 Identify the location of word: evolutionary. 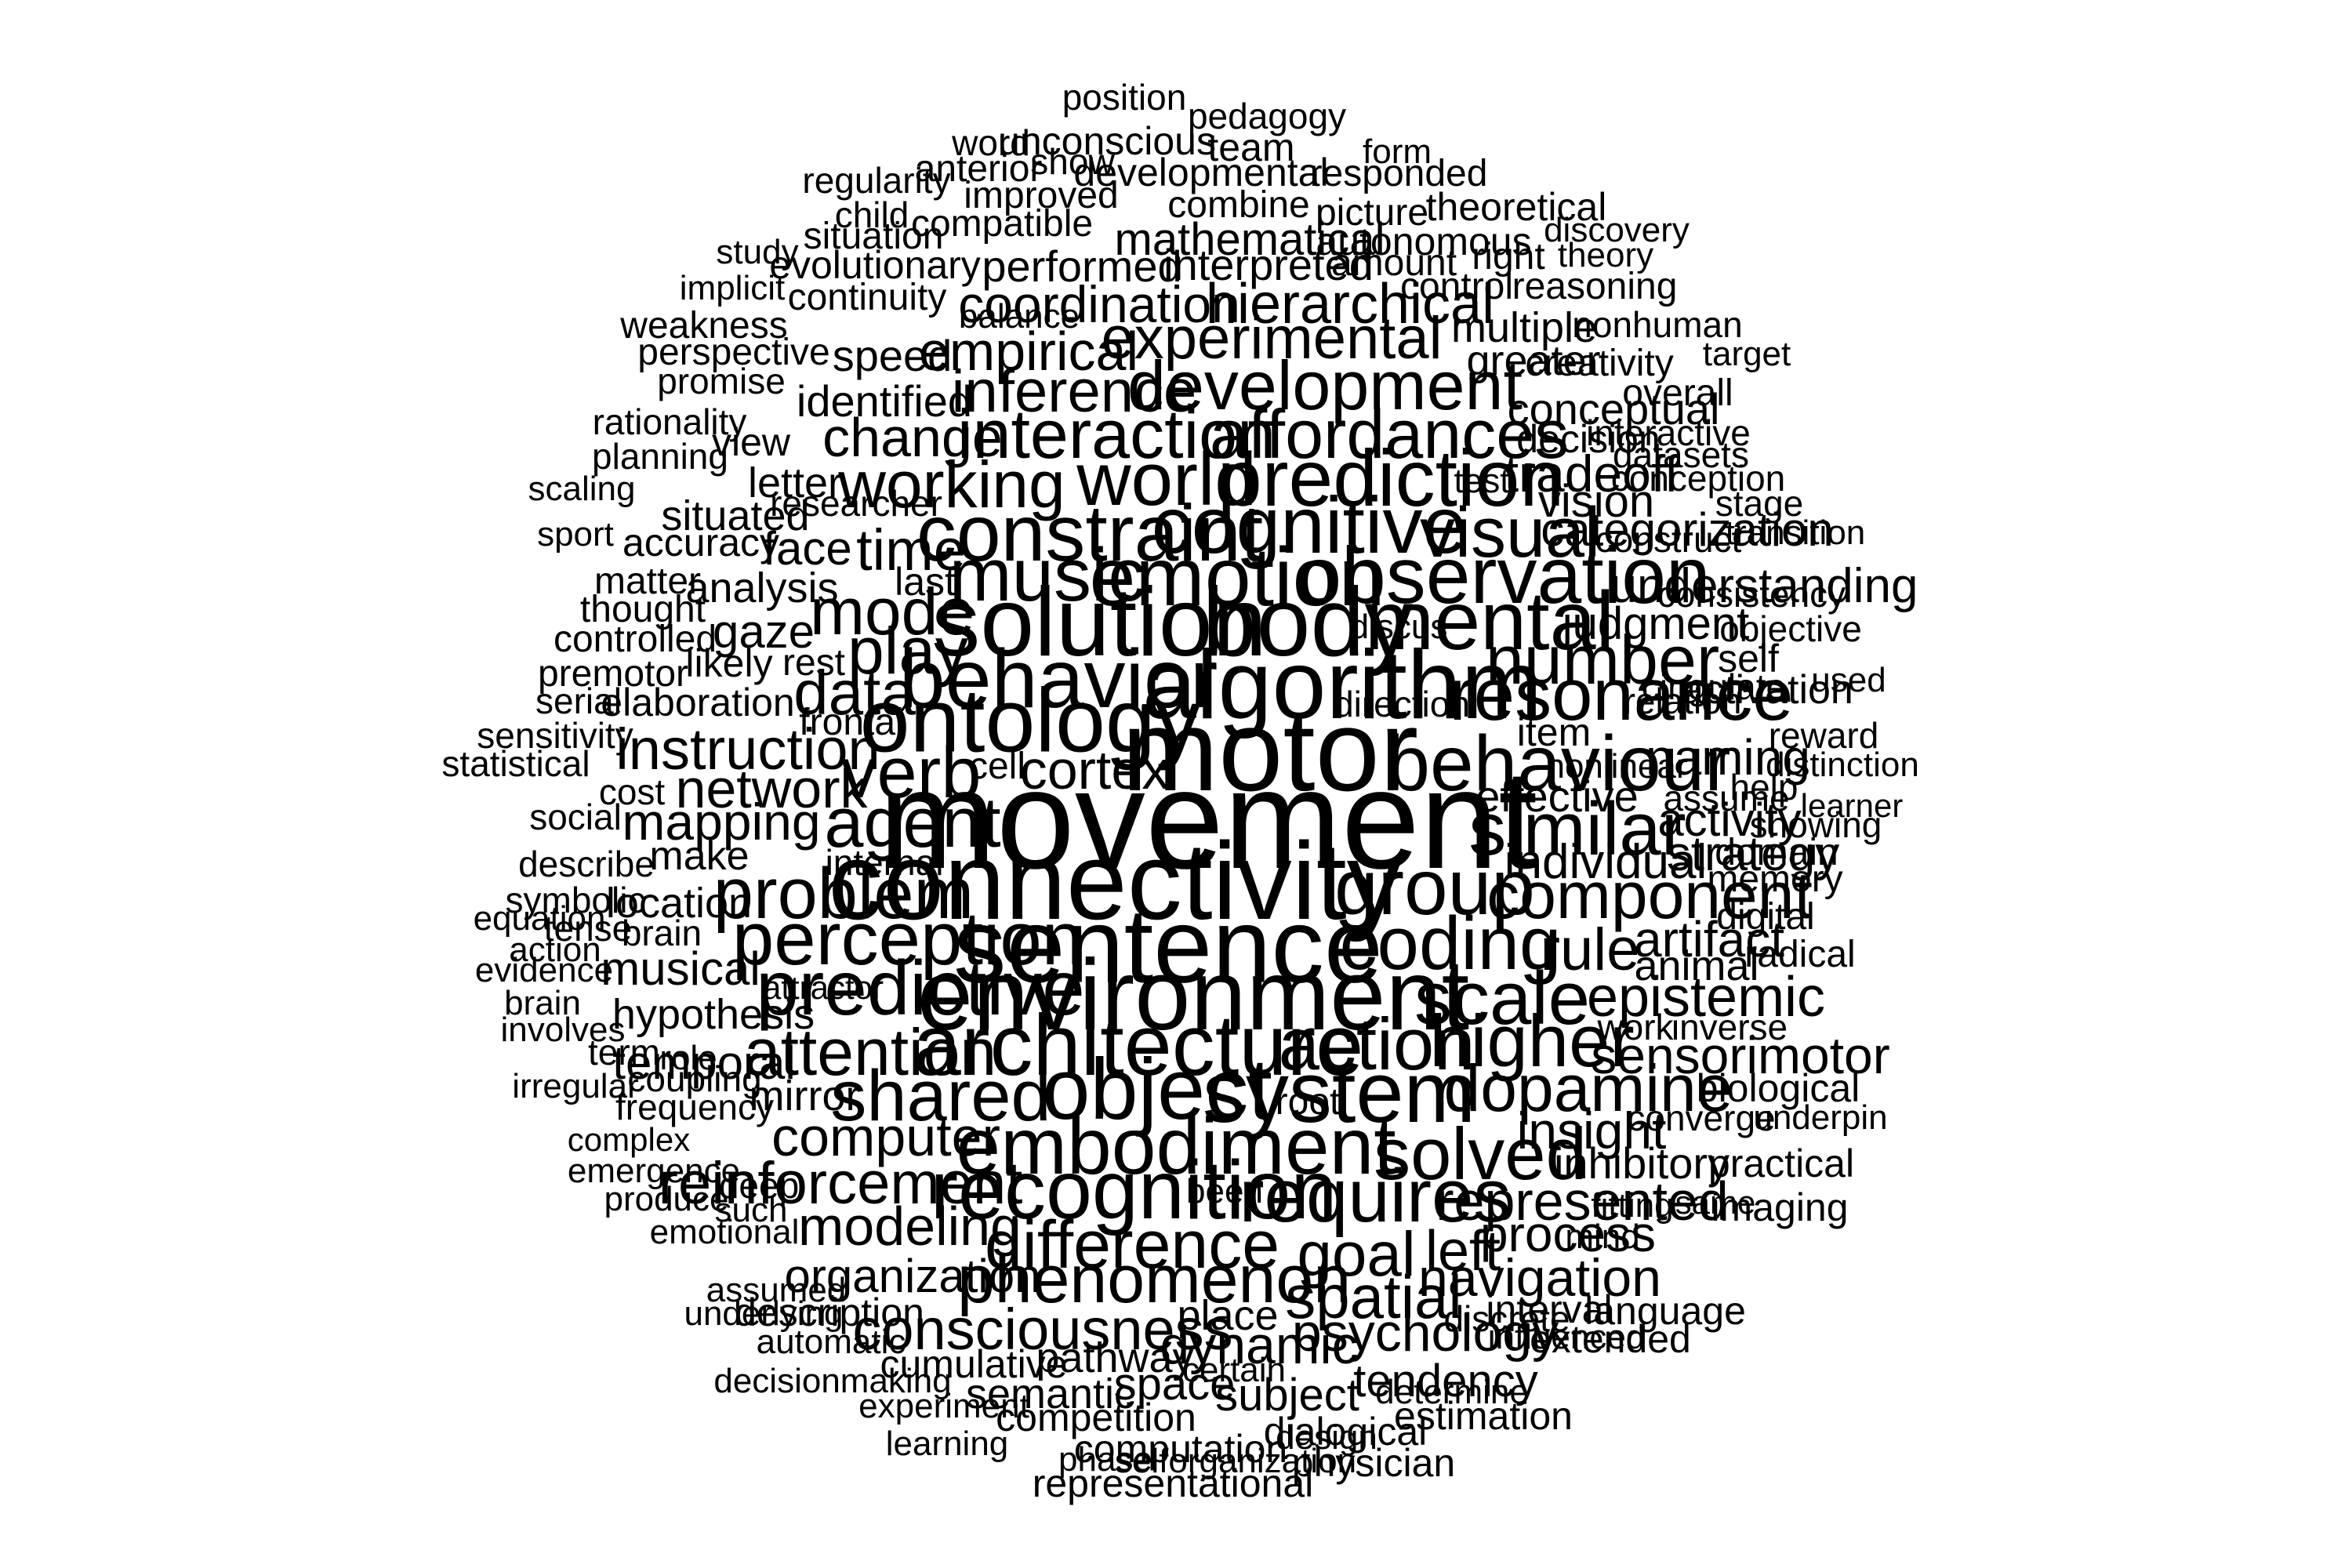
(875, 265).